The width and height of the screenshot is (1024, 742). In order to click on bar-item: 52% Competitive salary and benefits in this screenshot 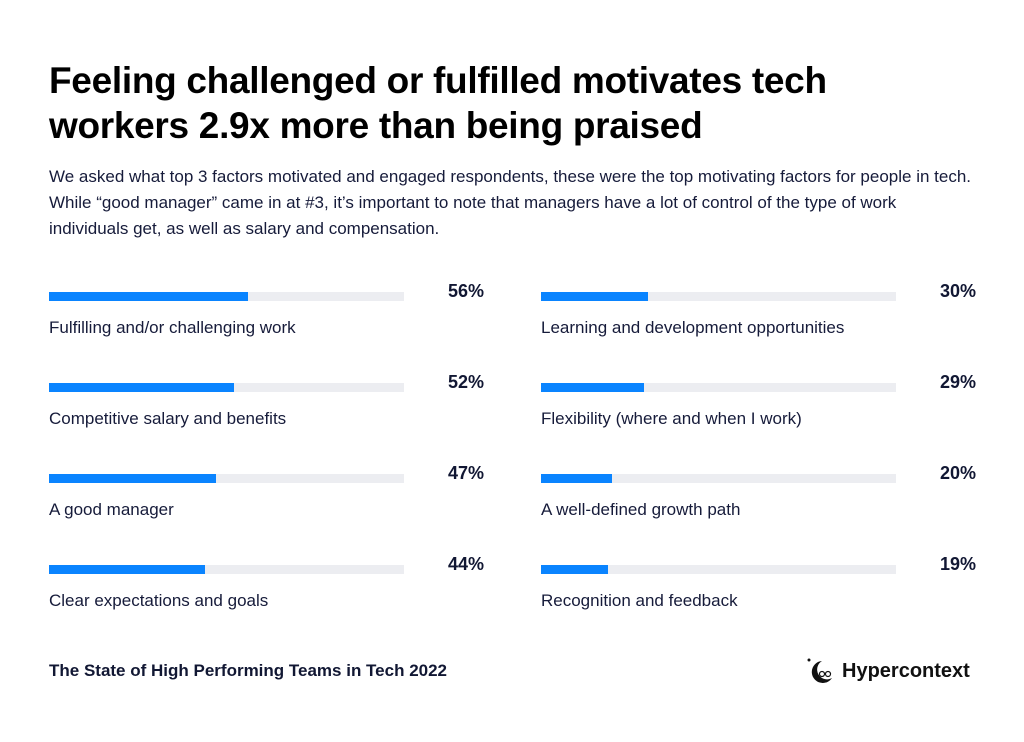, I will do `click(266, 402)`.